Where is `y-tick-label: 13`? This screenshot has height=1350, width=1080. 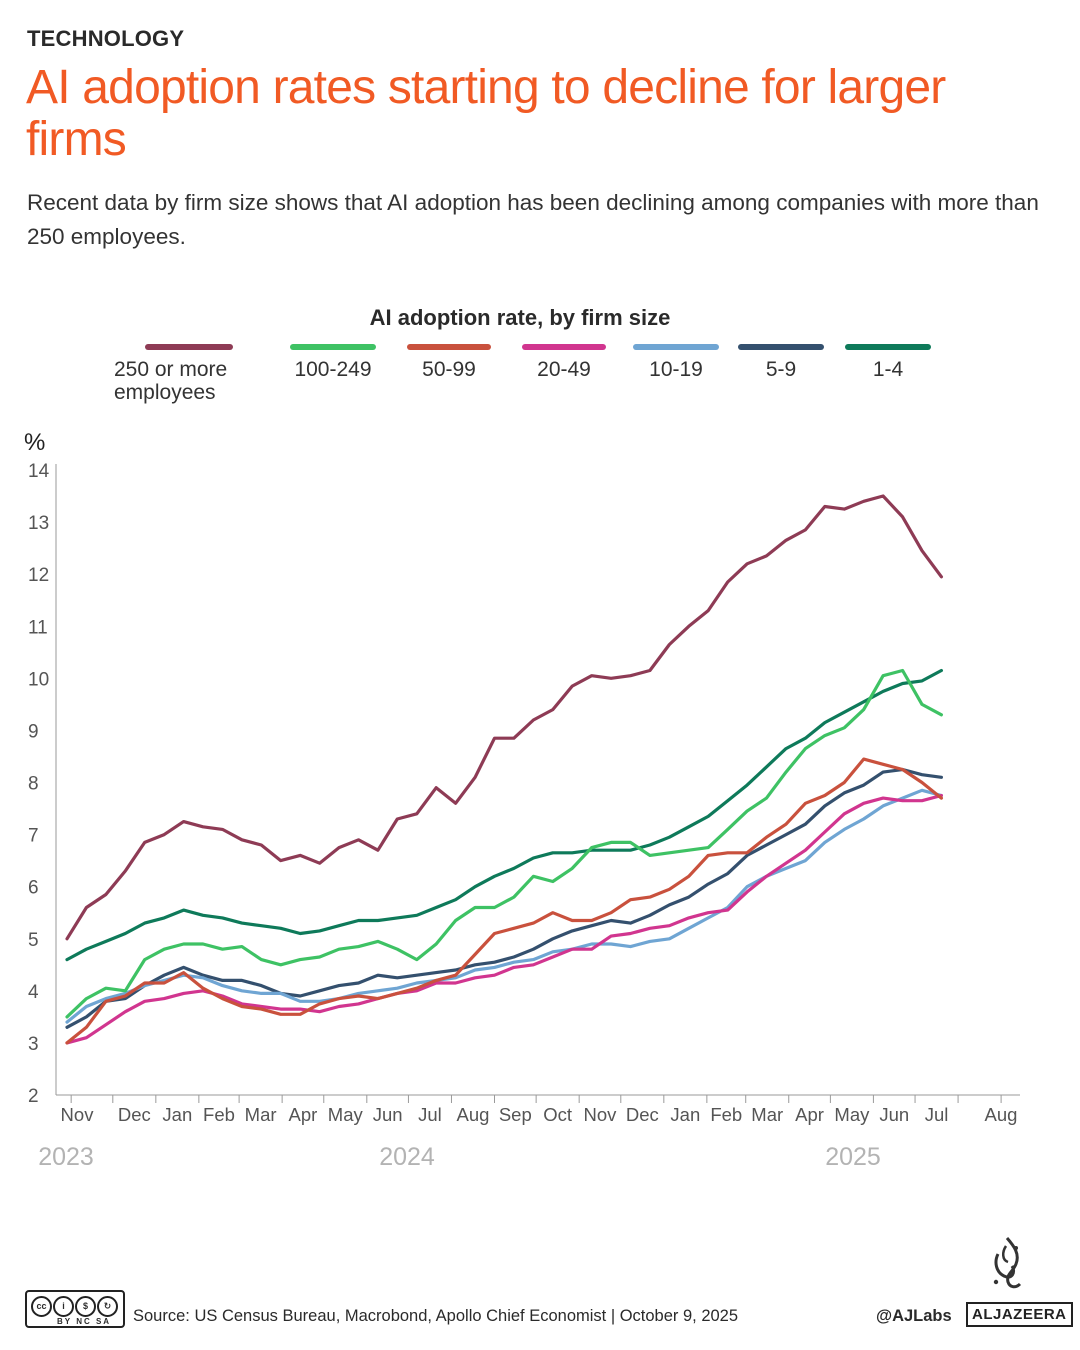 y-tick-label: 13 is located at coordinates (38, 523).